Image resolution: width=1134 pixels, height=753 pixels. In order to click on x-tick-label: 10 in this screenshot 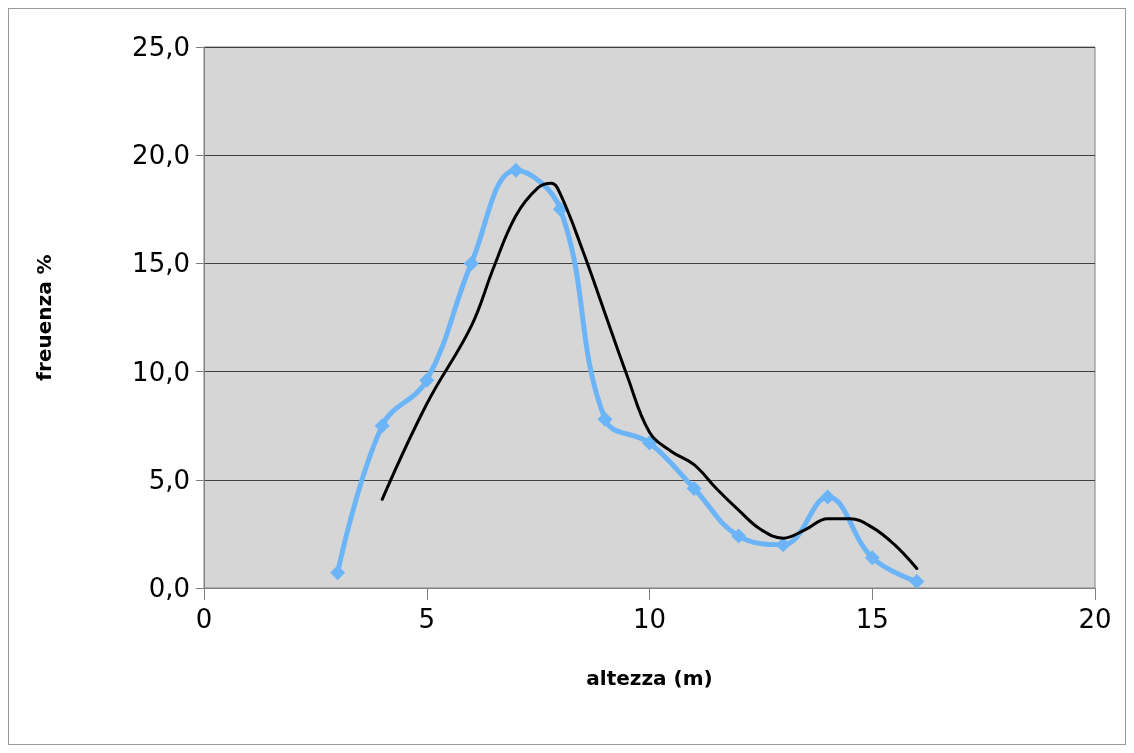, I will do `click(649, 619)`.